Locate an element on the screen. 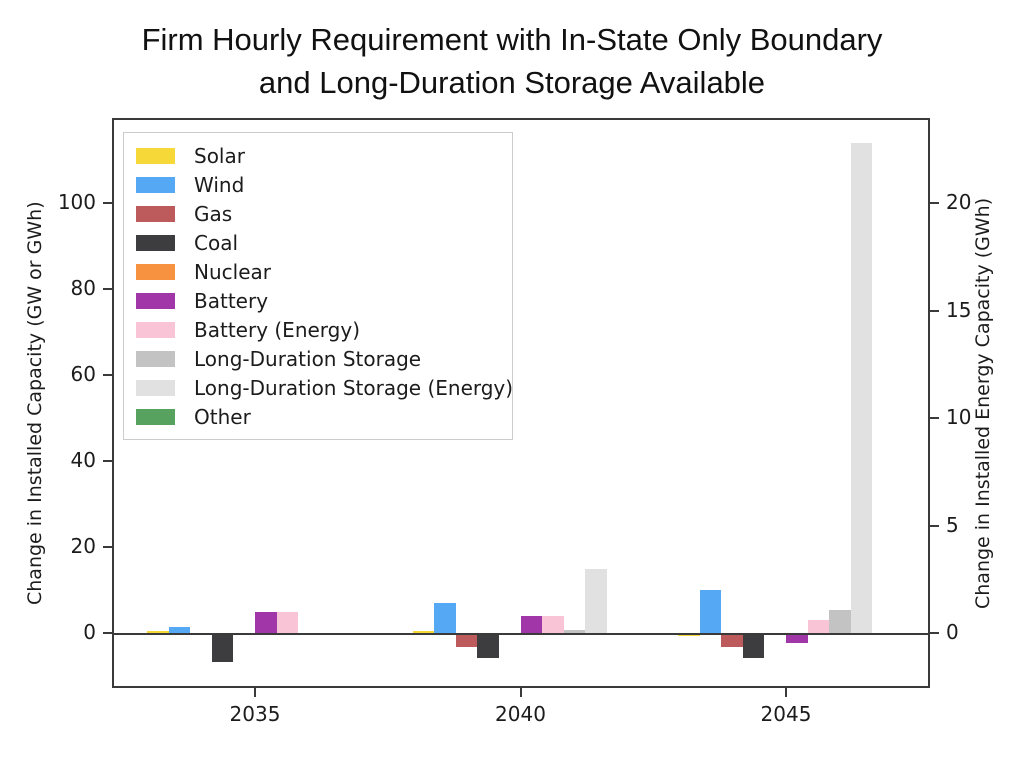 Image resolution: width=1024 pixels, height=758 pixels. bar-long-duration-storage-2045 is located at coordinates (840, 621).